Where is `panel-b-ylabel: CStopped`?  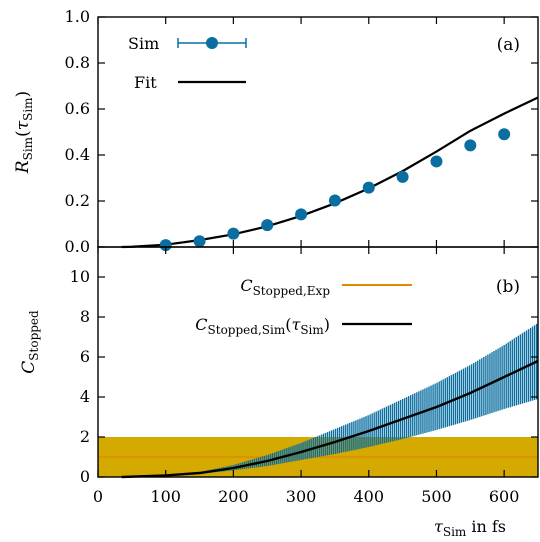 panel-b-ylabel: CStopped is located at coordinates (30, 342).